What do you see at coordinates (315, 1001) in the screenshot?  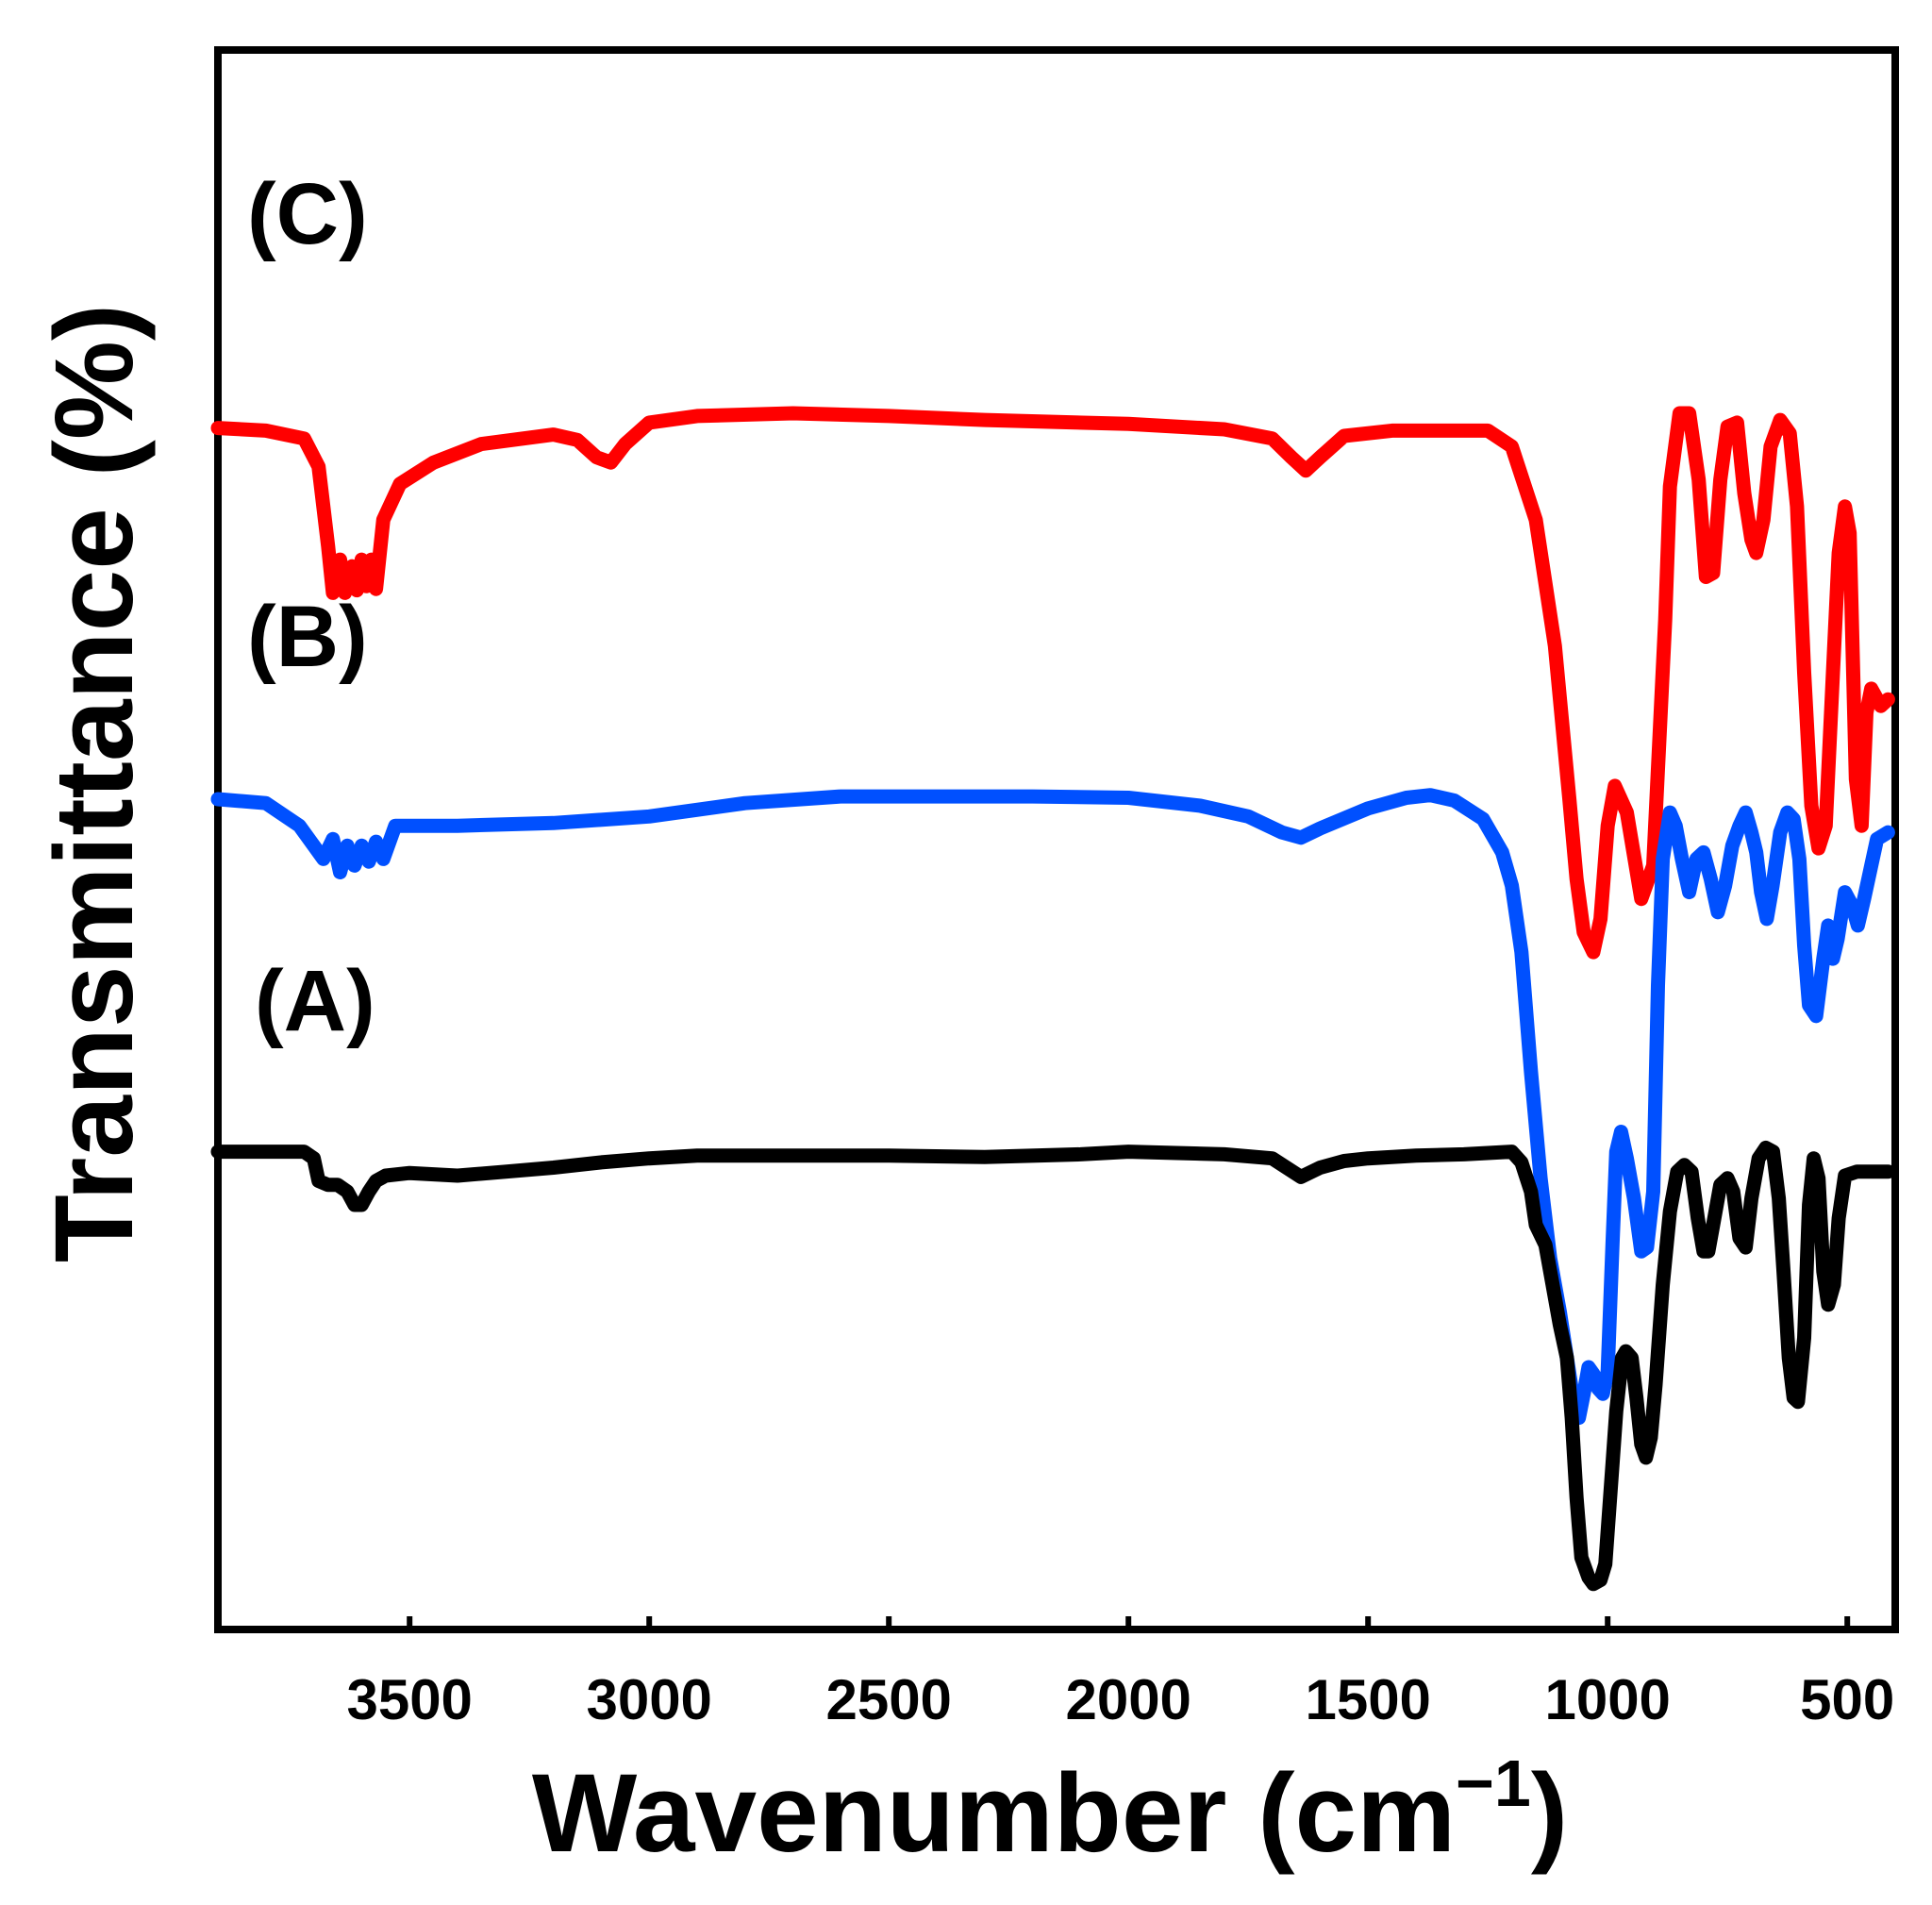 I see `series-label-a: (A)` at bounding box center [315, 1001].